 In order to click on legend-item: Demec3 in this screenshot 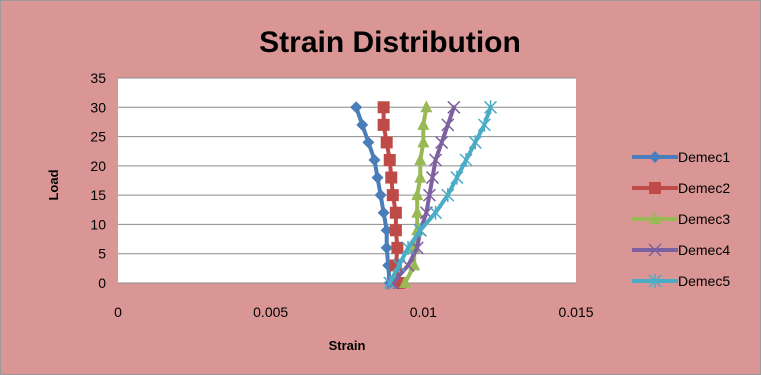, I will do `click(681, 219)`.